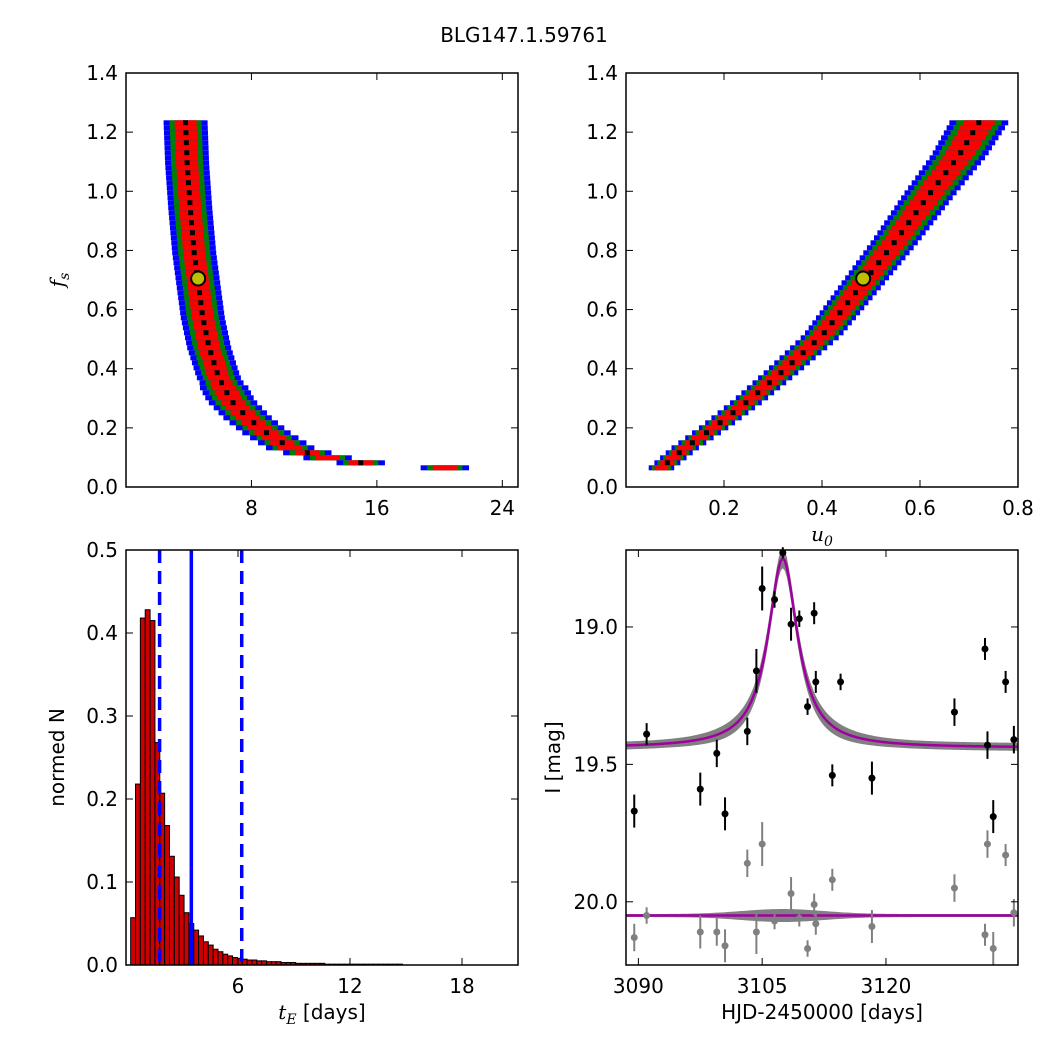  Describe the element at coordinates (724, 508) in the screenshot. I see `x-tick-label: 0.2` at that location.